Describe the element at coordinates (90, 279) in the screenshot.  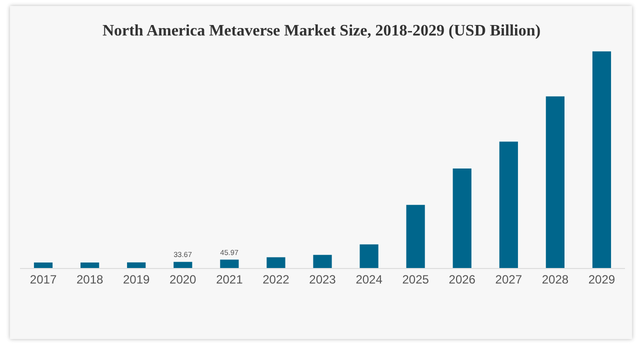
I see `x-tick-label: 2018` at that location.